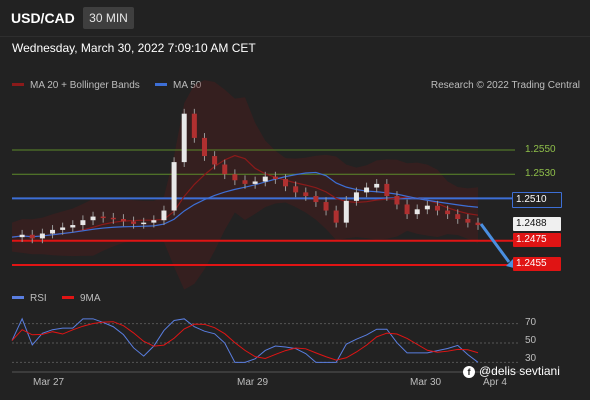  What do you see at coordinates (108, 18) in the screenshot?
I see `timeframe-button: 30 MIN` at bounding box center [108, 18].